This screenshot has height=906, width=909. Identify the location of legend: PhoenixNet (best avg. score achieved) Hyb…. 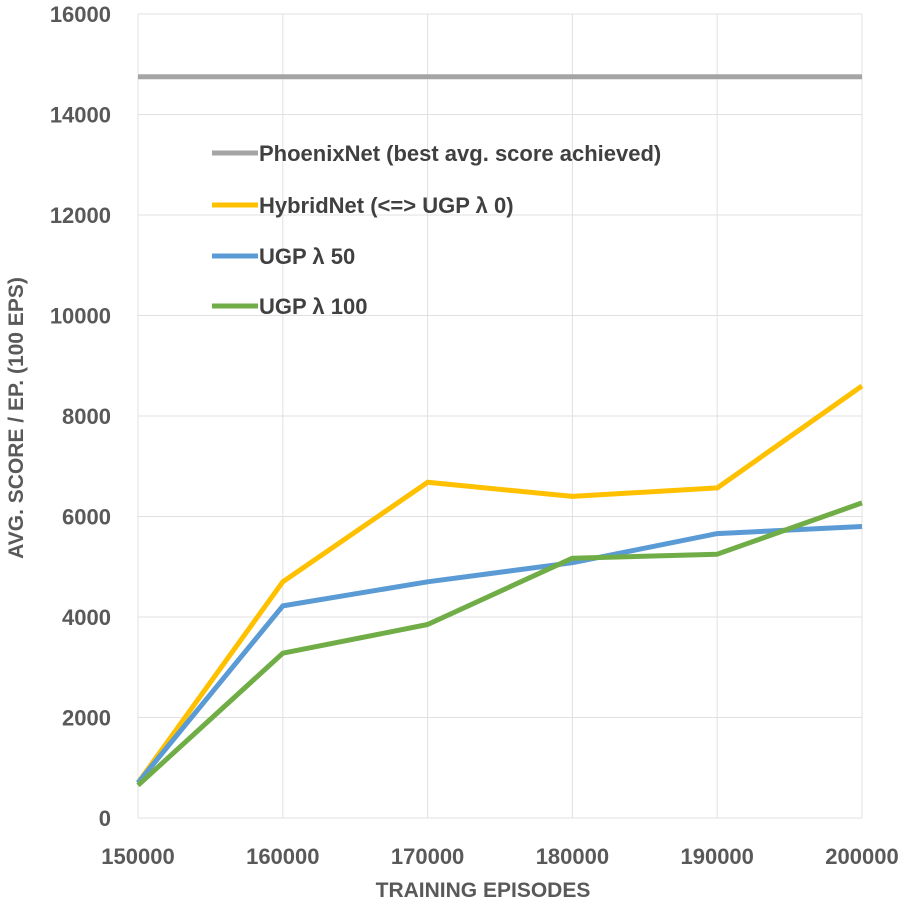
(436, 230).